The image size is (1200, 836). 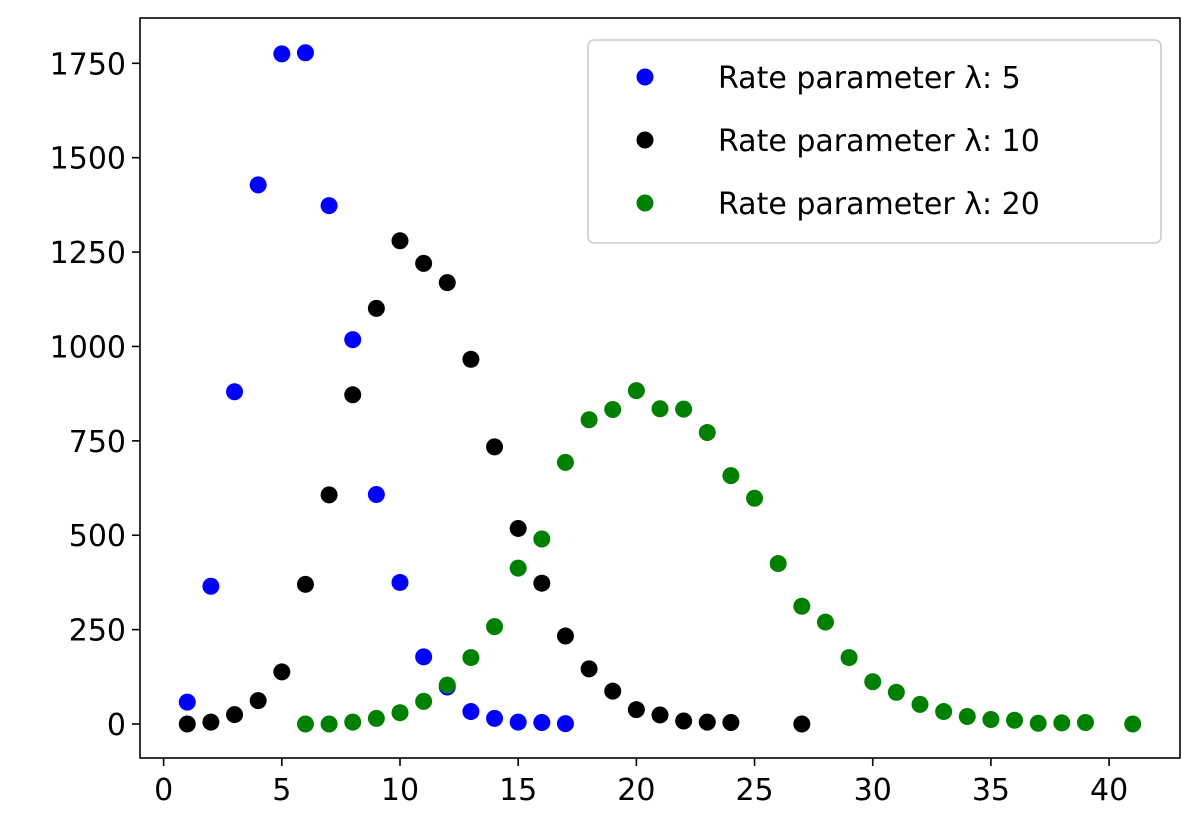 I want to click on x-tick-label: 40, so click(x=1109, y=790).